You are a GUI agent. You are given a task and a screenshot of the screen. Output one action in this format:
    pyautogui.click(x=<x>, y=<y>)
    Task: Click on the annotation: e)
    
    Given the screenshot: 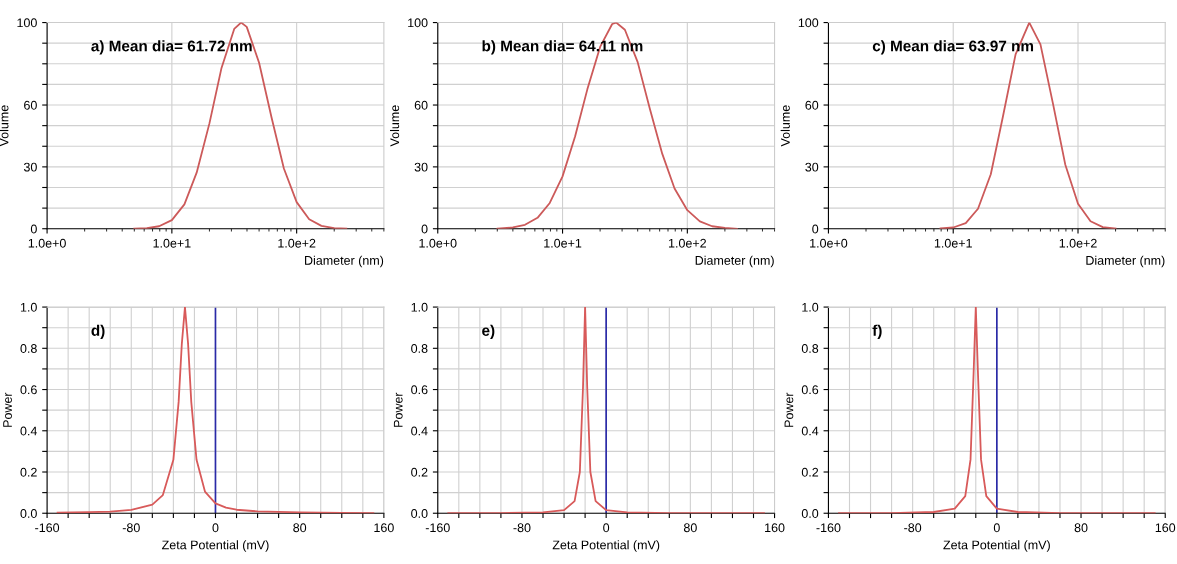 What is the action you would take?
    pyautogui.click(x=488, y=331)
    